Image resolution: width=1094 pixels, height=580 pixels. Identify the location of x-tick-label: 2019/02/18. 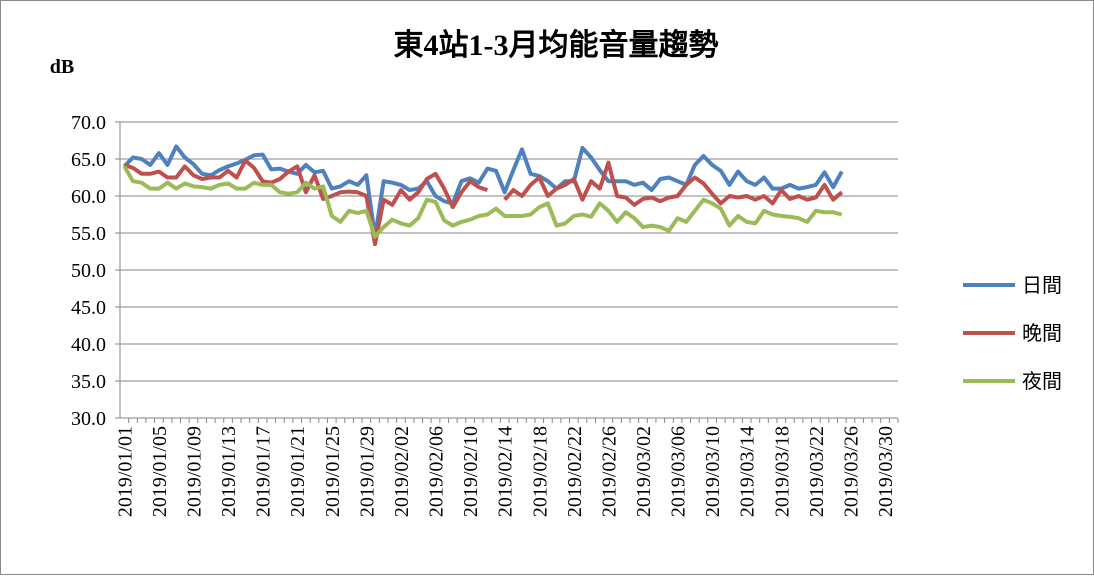
(540, 471).